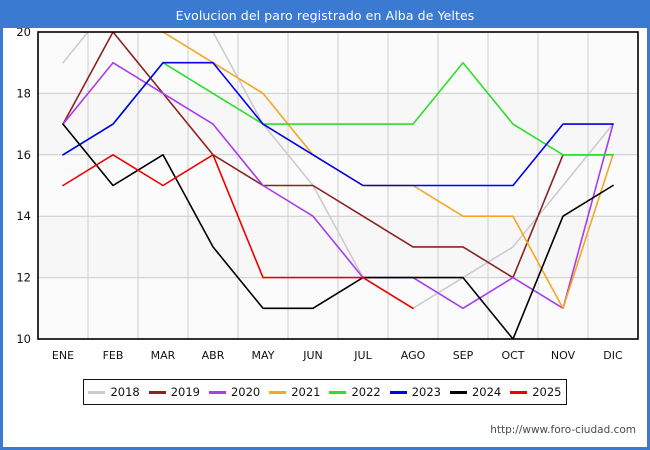 This screenshot has width=650, height=450. What do you see at coordinates (325, 392) in the screenshot?
I see `chart-legend: 2018 2019 2020 2021 2022 2023 2024 2025` at bounding box center [325, 392].